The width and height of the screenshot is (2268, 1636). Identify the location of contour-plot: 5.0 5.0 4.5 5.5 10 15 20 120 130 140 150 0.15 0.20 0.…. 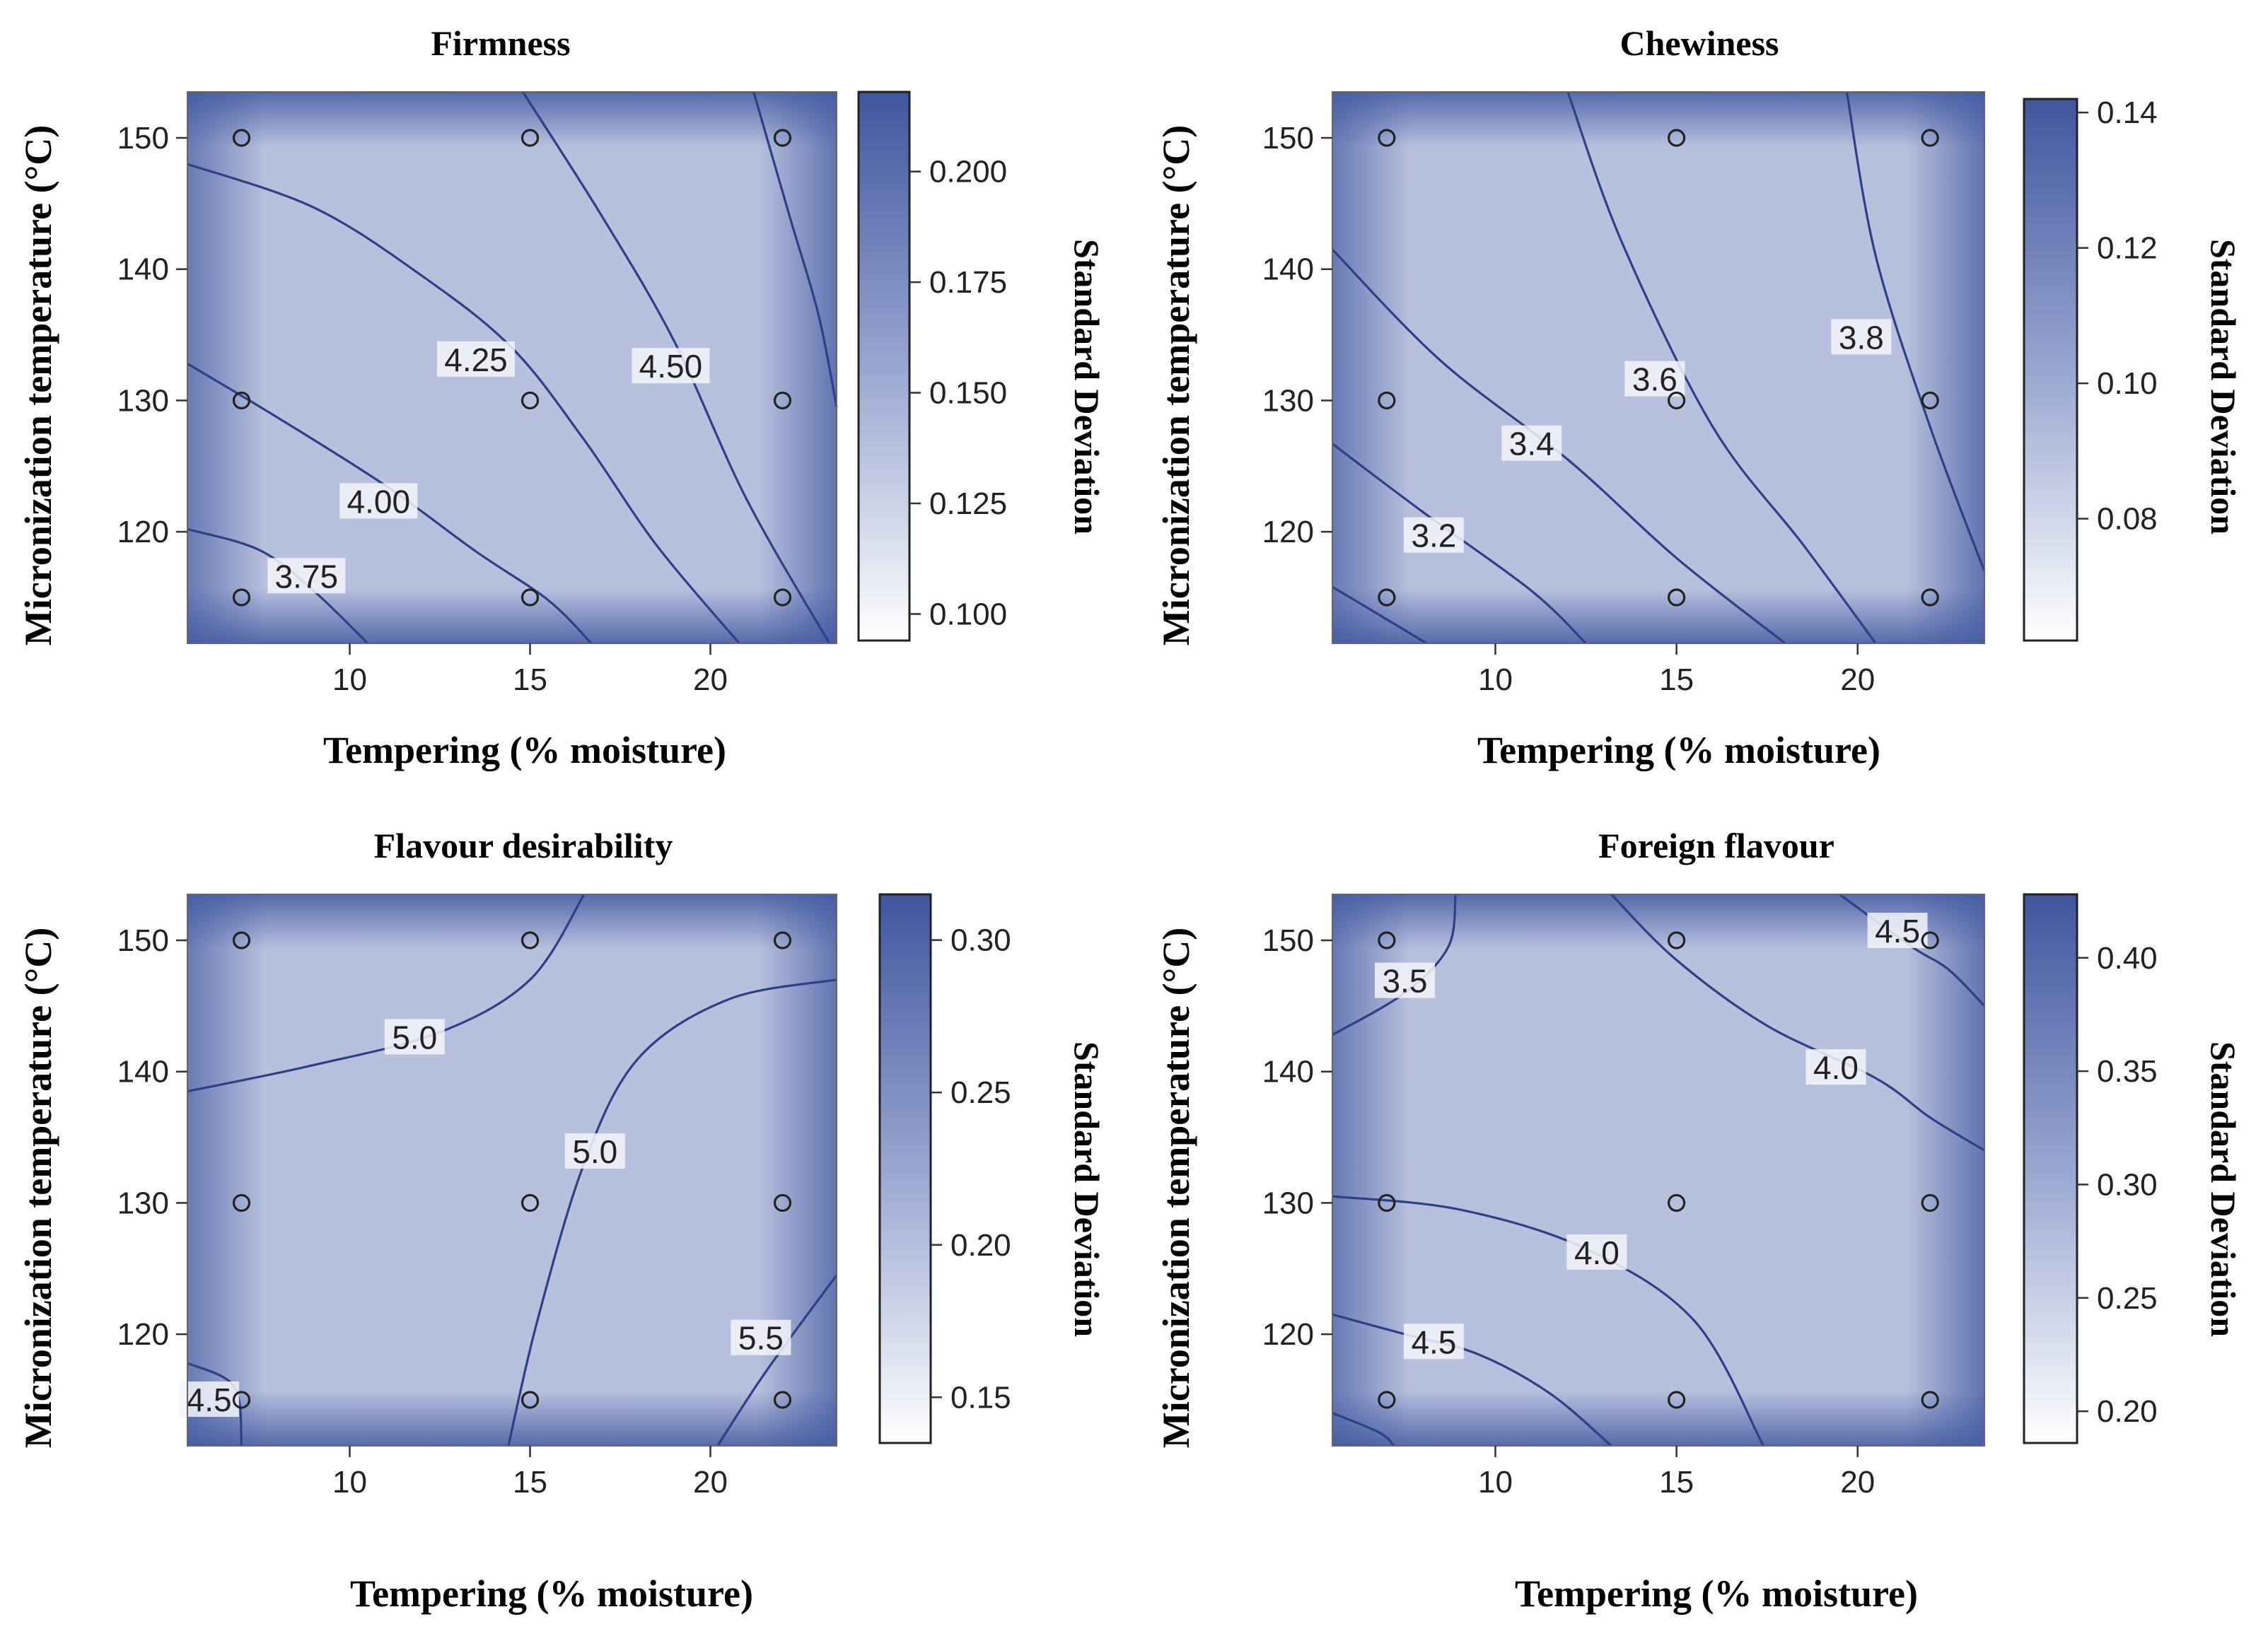
(564, 1197).